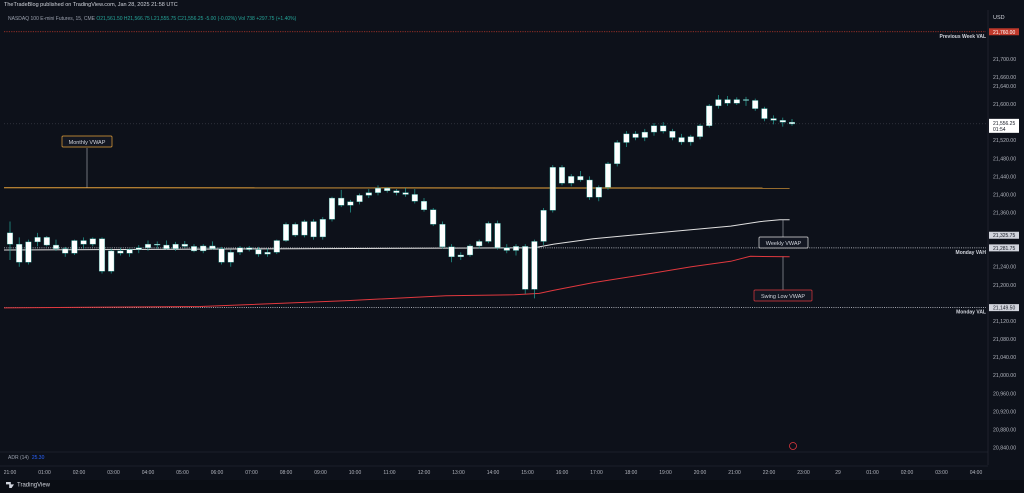  Describe the element at coordinates (1004, 430) in the screenshot. I see `y-tick-label: 20,880.00` at that location.